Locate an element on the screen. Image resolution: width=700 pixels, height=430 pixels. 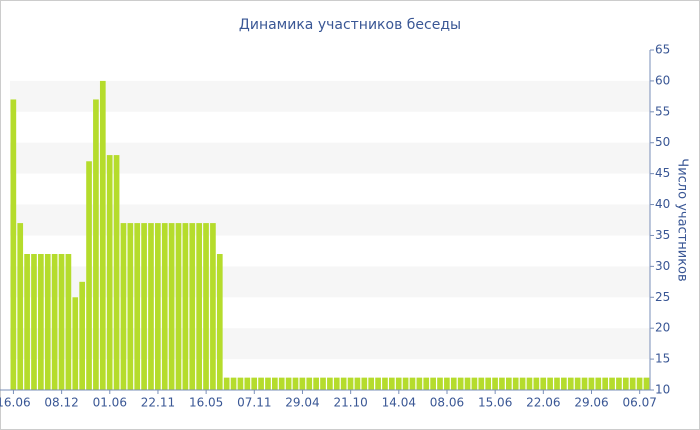
x-tick-label: 08.06 is located at coordinates (447, 403).